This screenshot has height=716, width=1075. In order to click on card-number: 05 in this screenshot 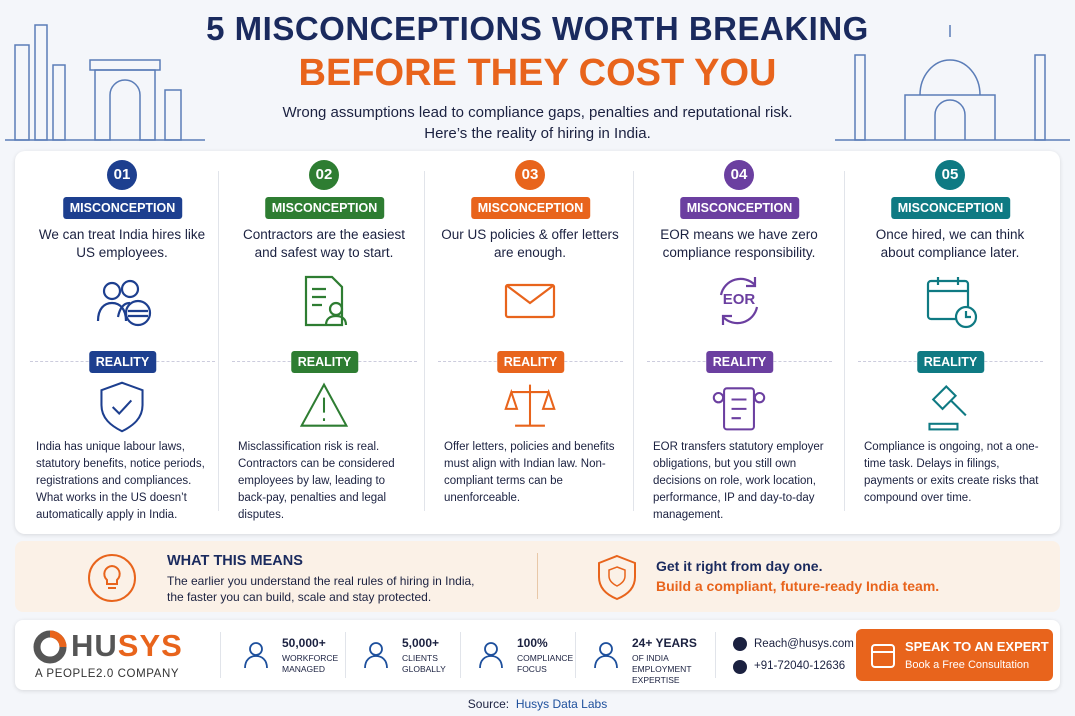, I will do `click(950, 175)`.